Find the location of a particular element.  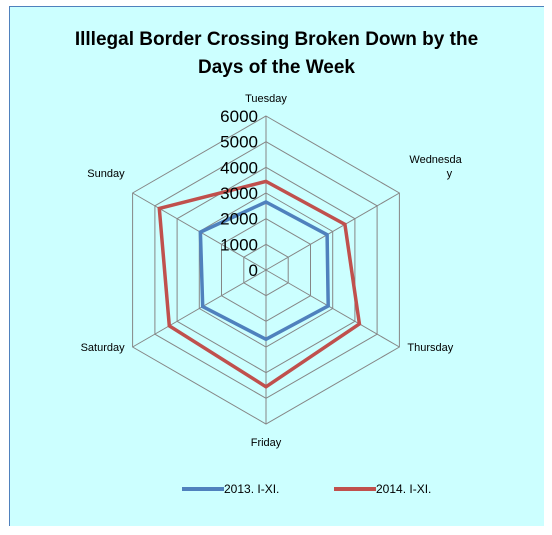

tick-label-6000: 6000 is located at coordinates (239, 116).